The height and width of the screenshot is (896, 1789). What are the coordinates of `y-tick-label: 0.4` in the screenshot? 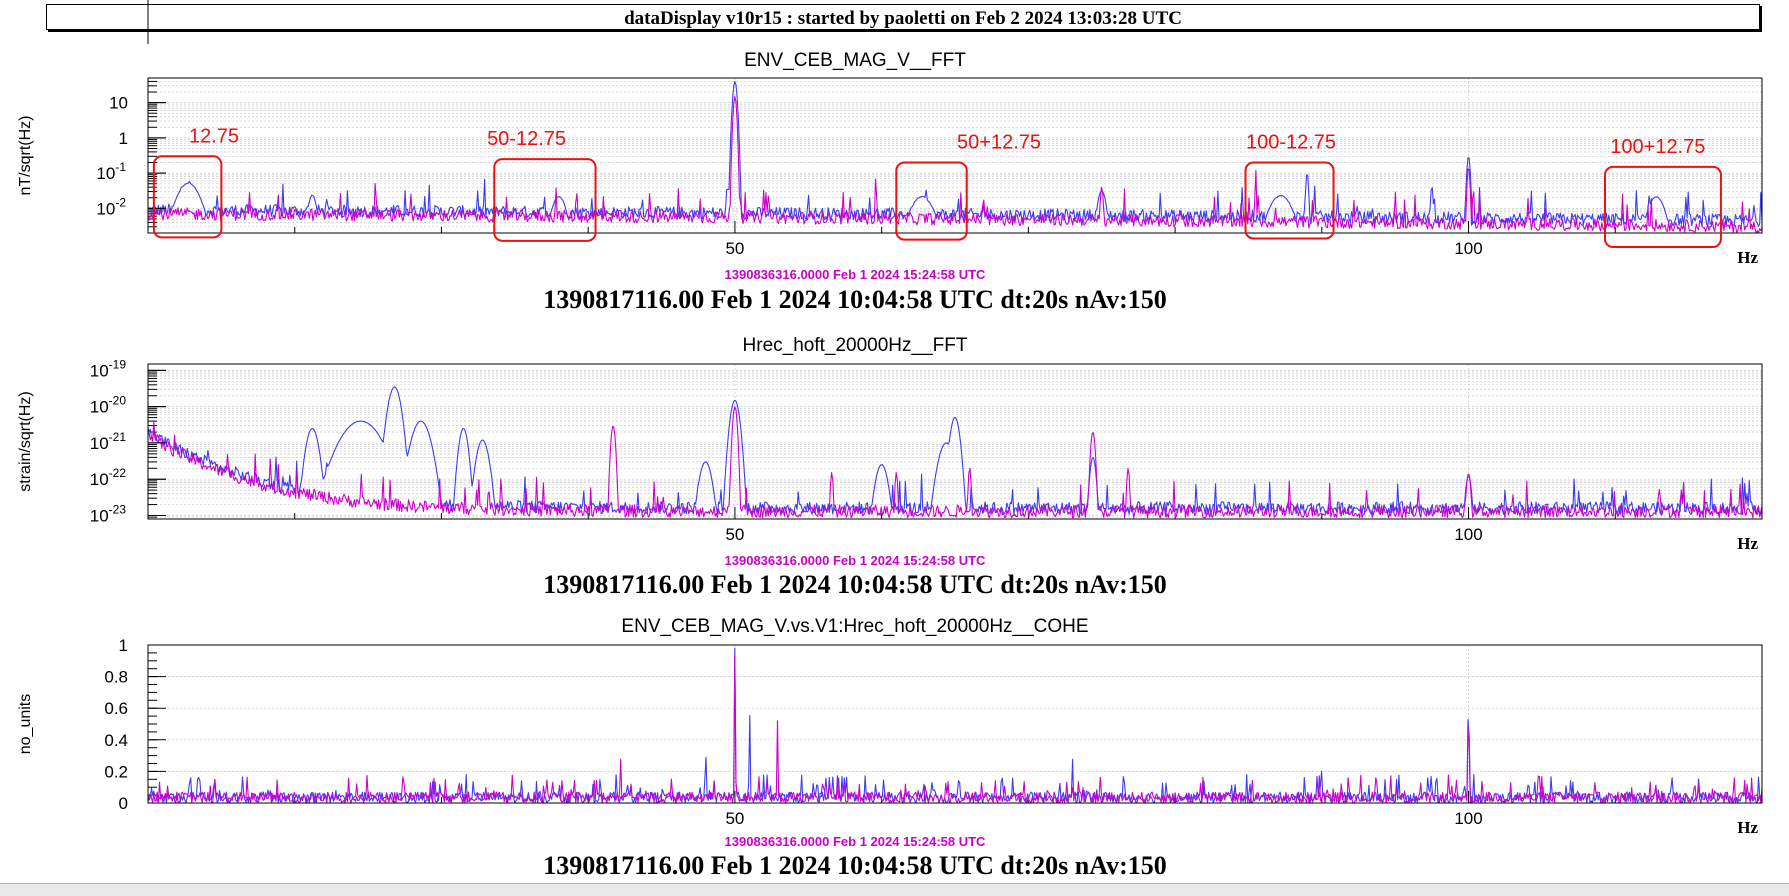 It's located at (116, 740).